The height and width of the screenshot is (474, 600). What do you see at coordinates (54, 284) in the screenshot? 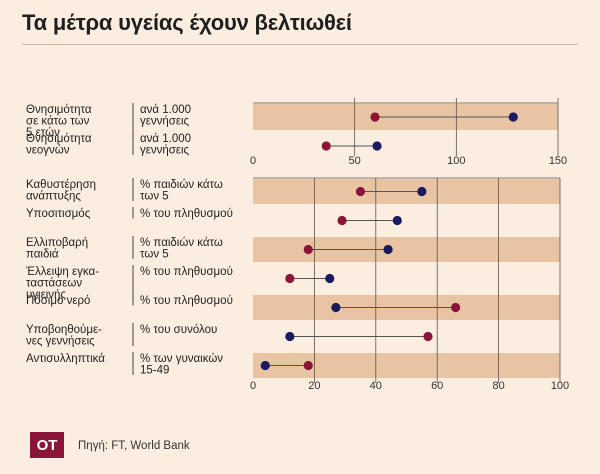
I see `row-label-line: ταστάσεων` at bounding box center [54, 284].